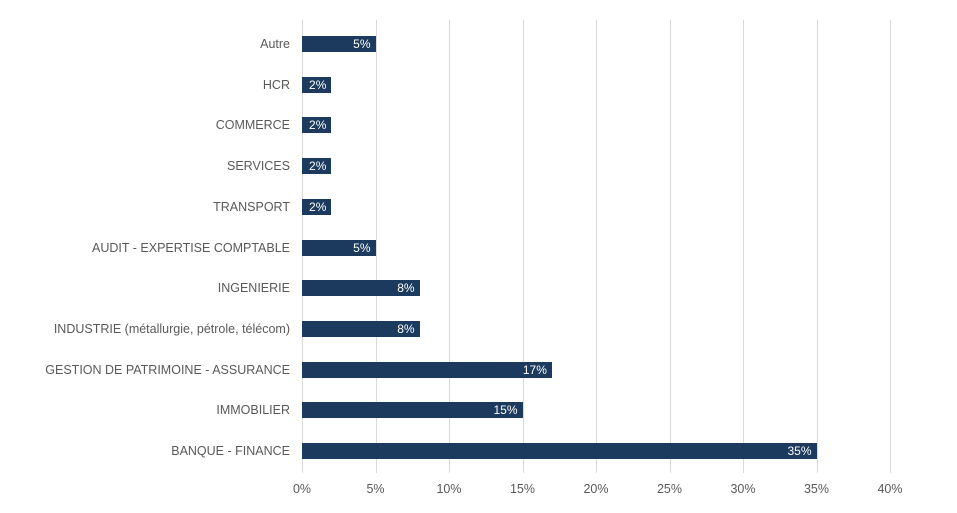 The image size is (957, 513). What do you see at coordinates (302, 489) in the screenshot?
I see `x-tick-label: 0%` at bounding box center [302, 489].